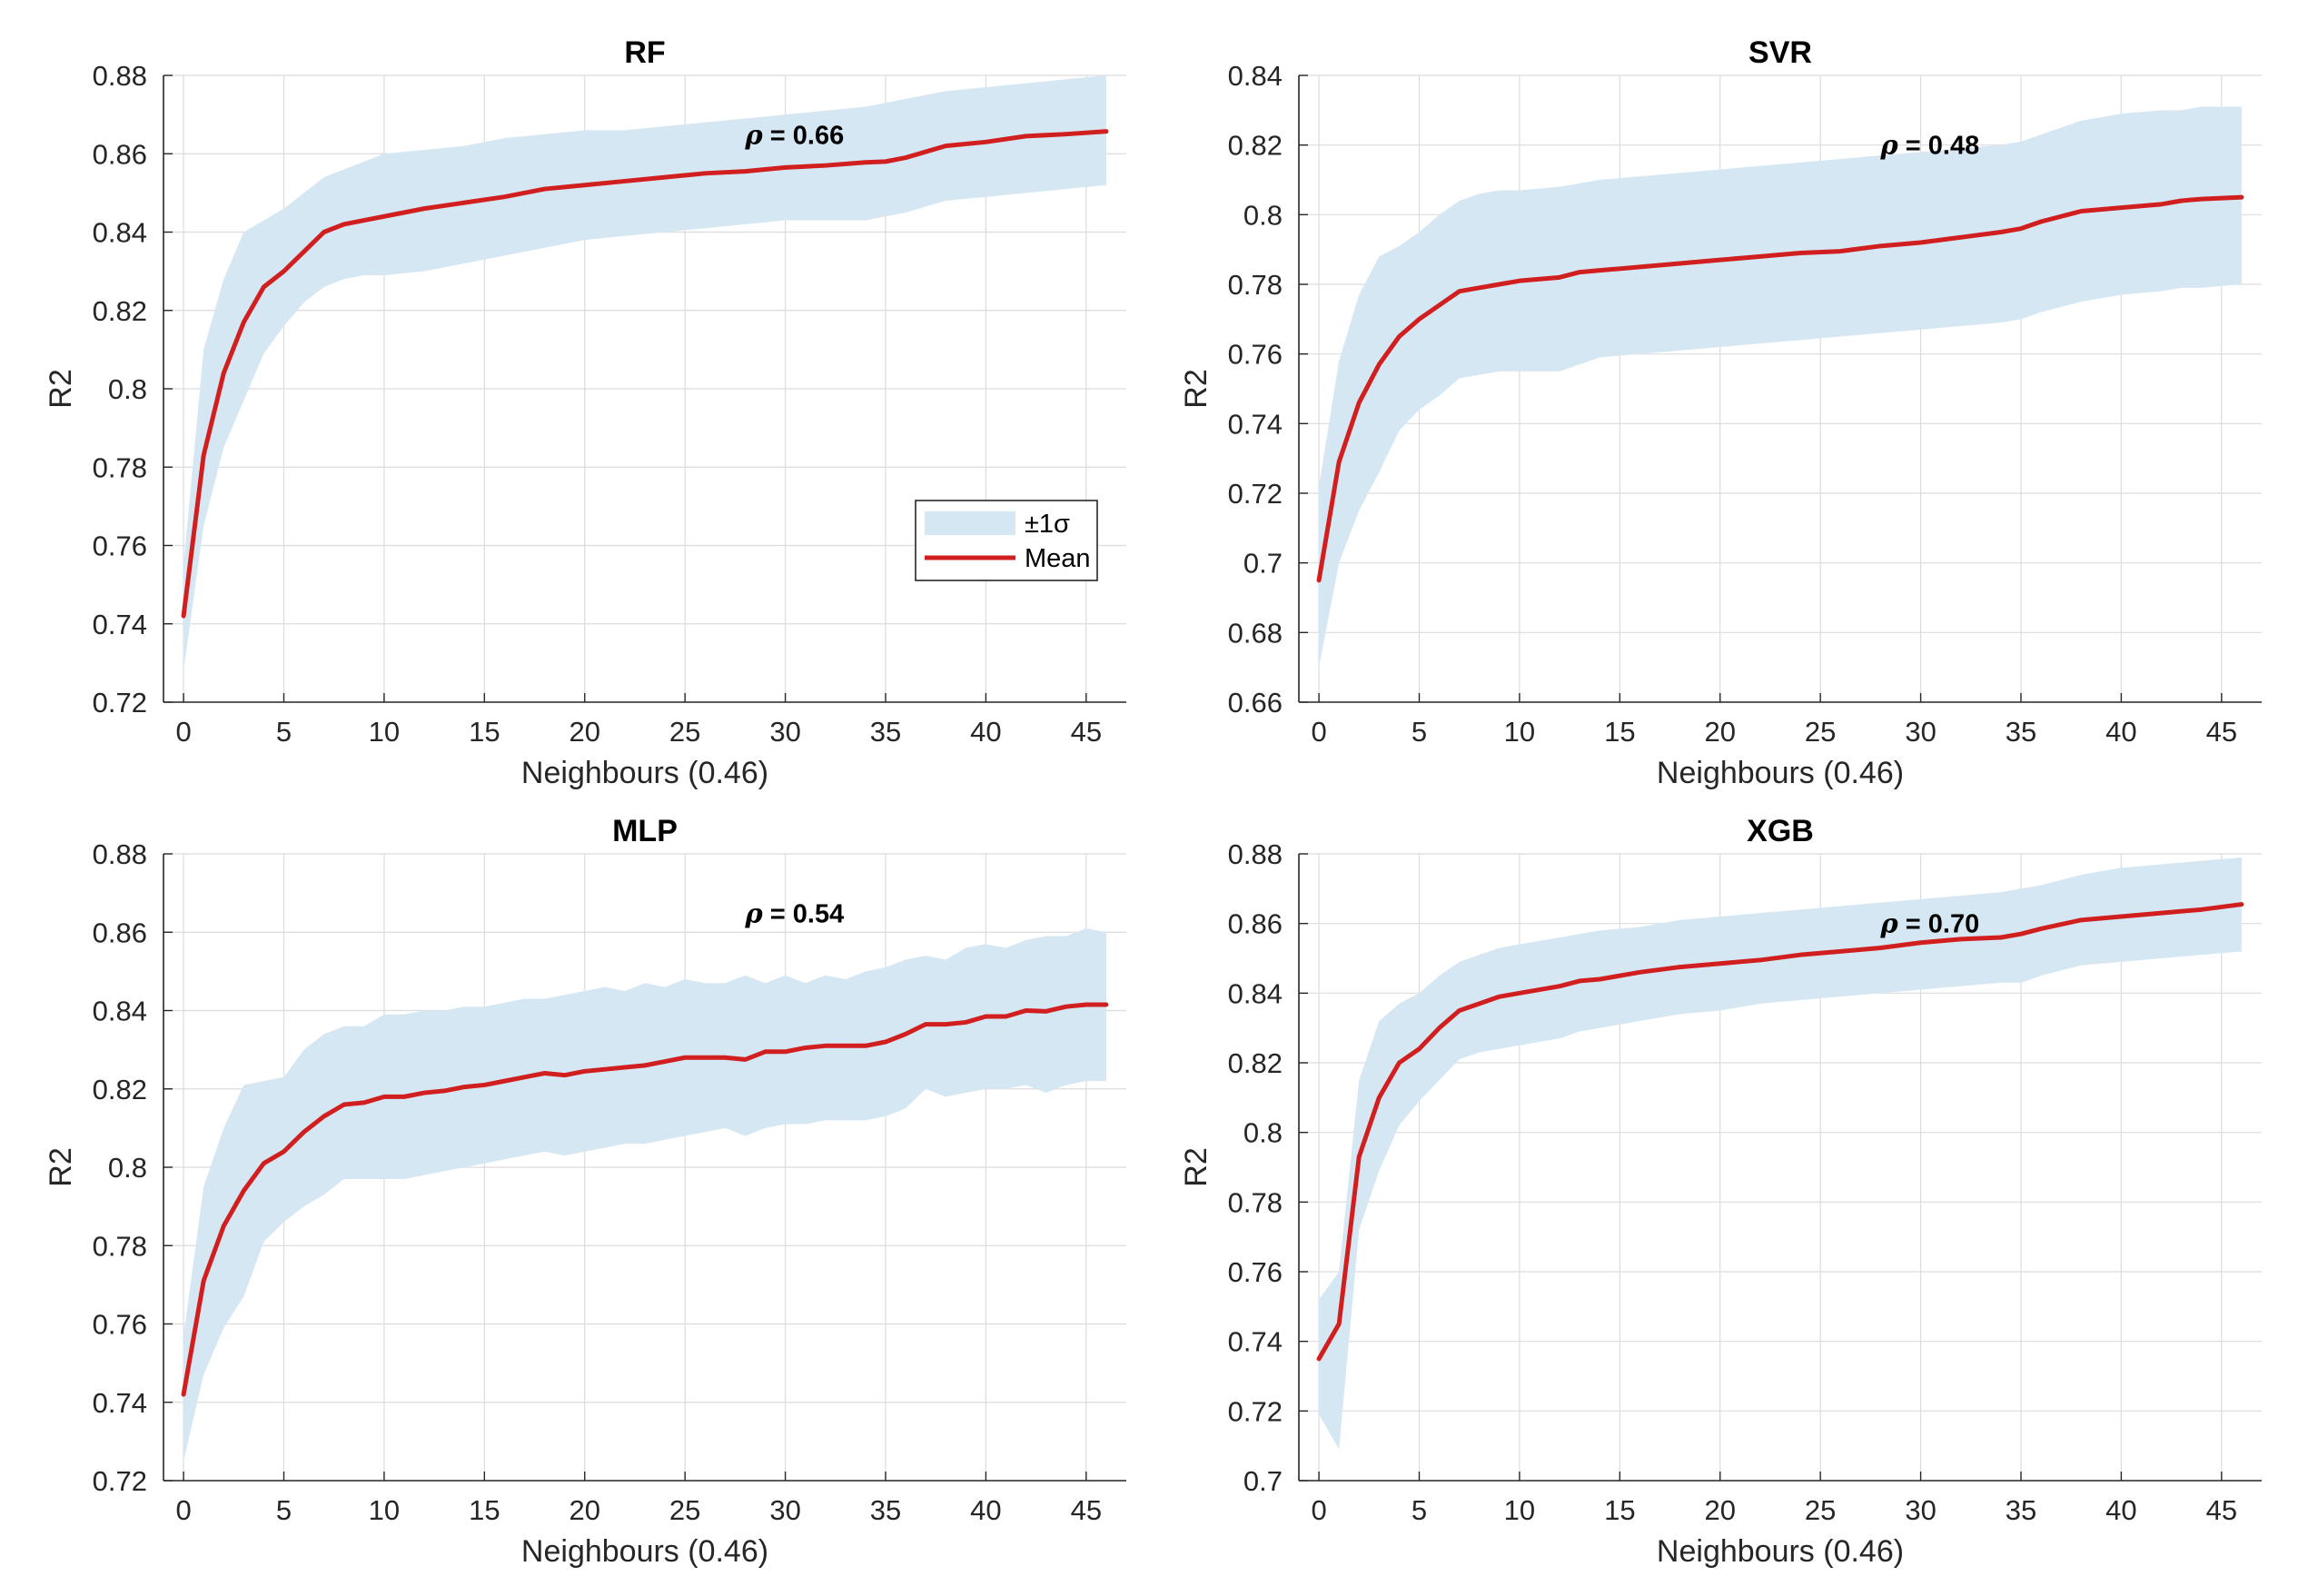  I want to click on rho-annotation: ρ = 0.48, so click(1929, 144).